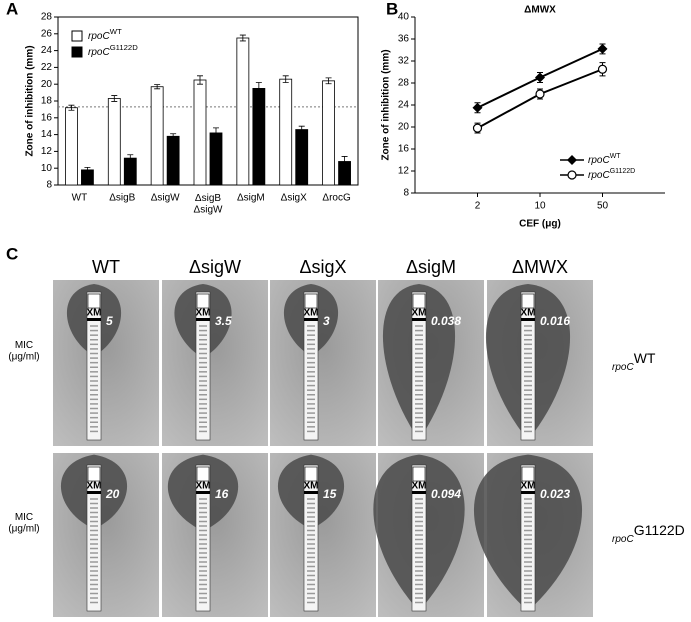 Image resolution: width=691 pixels, height=622 pixels. Describe the element at coordinates (404, 17) in the screenshot. I see `y-tick-label: 40` at that location.